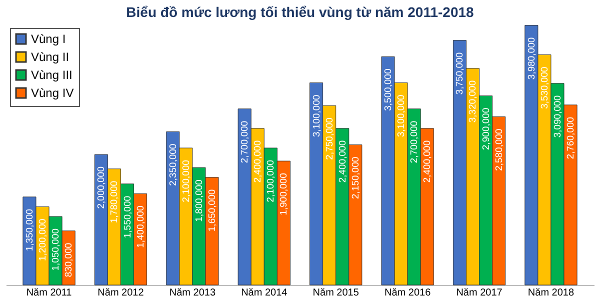  What do you see at coordinates (460, 73) in the screenshot?
I see `data-label: 3,750,000` at bounding box center [460, 73].